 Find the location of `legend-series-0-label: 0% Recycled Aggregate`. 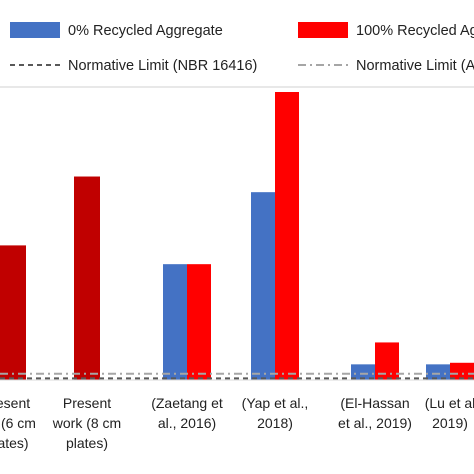

legend-series-0-label: 0% Recycled Aggregate is located at coordinates (145, 31).